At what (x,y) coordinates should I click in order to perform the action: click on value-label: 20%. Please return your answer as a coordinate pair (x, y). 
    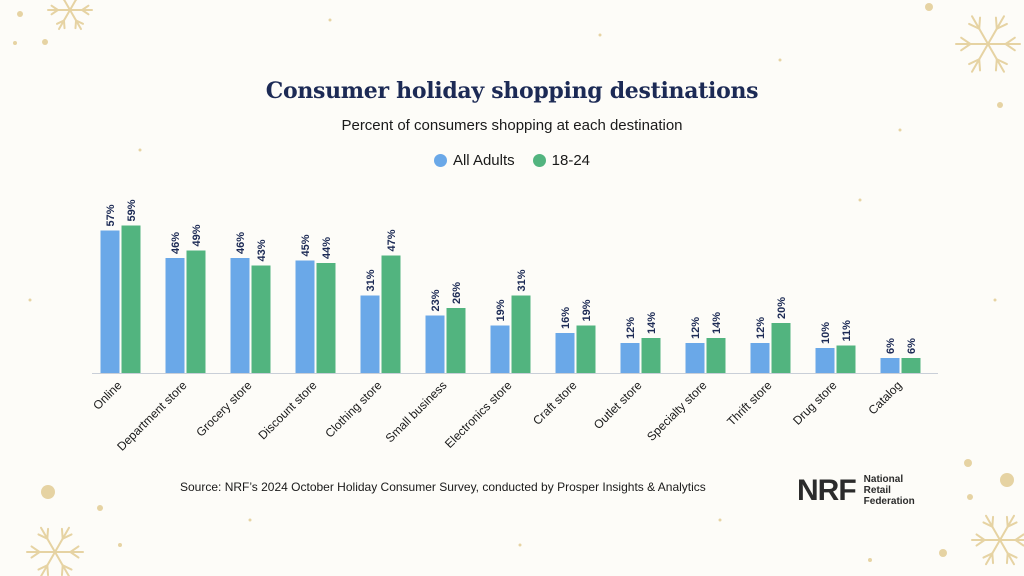
    Looking at the image, I should click on (782, 308).